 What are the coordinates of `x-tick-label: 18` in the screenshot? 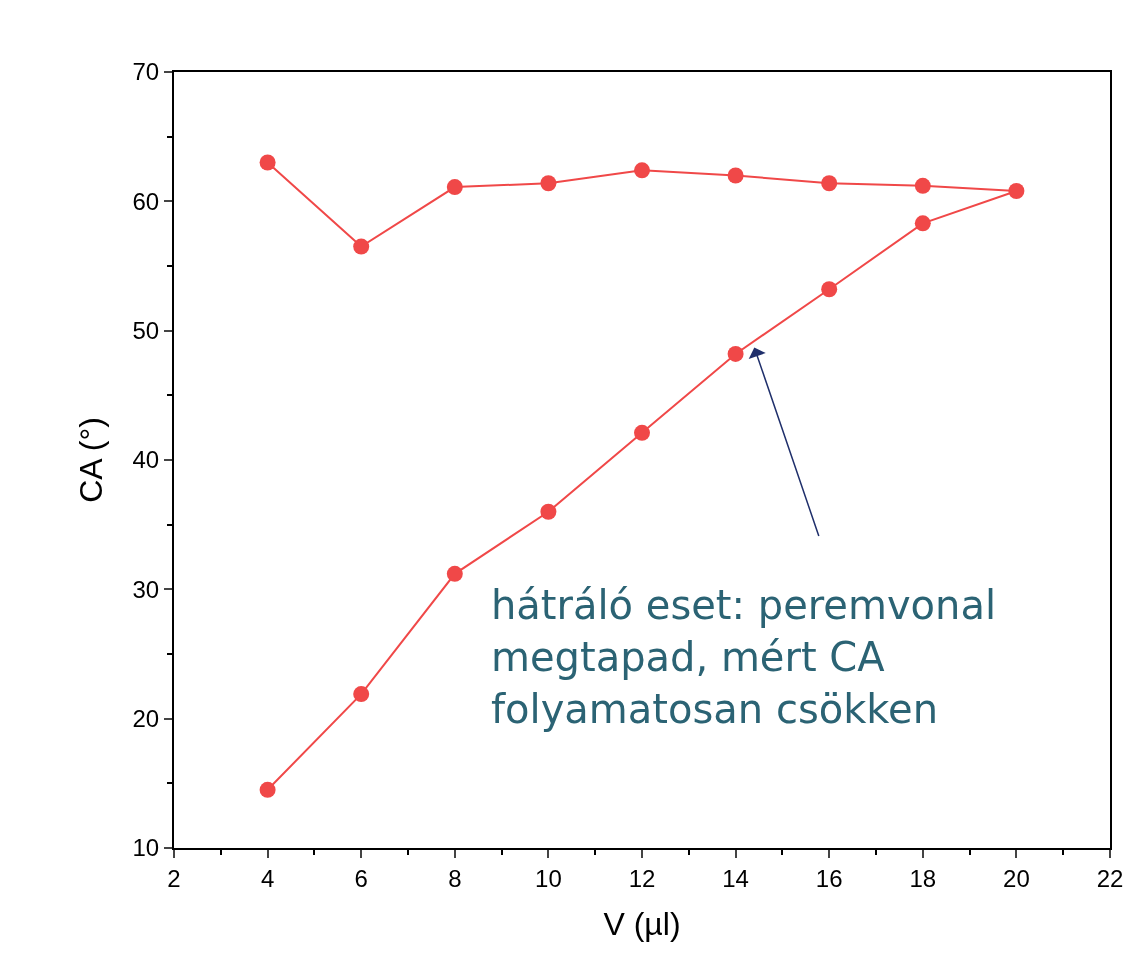 It's located at (923, 878).